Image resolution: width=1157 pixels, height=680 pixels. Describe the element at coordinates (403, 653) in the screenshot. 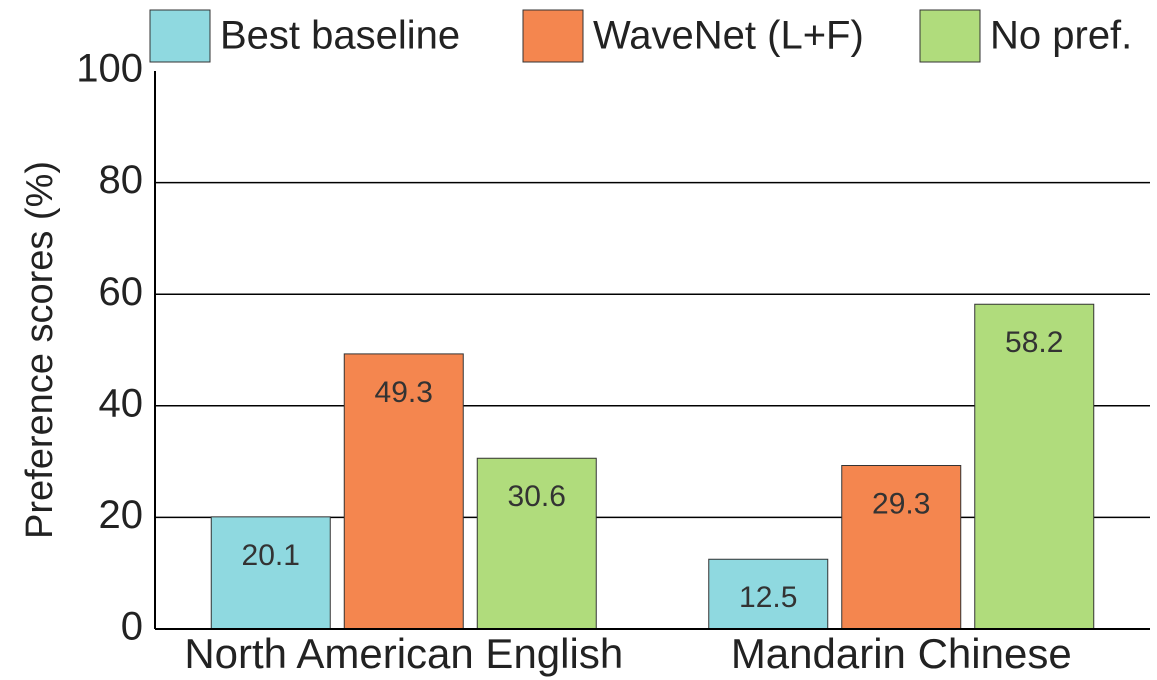

I see `x-tick-label: North American English` at that location.